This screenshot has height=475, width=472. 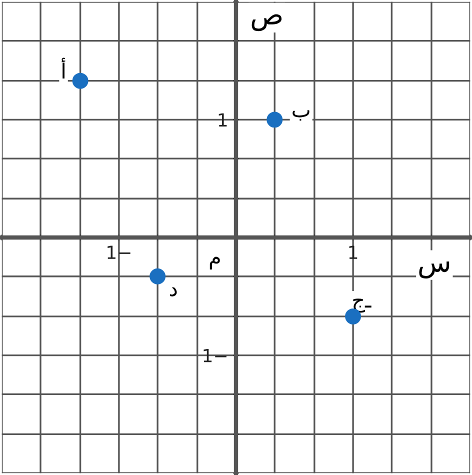 What do you see at coordinates (434, 270) in the screenshot?
I see `x-axis-title: س` at bounding box center [434, 270].